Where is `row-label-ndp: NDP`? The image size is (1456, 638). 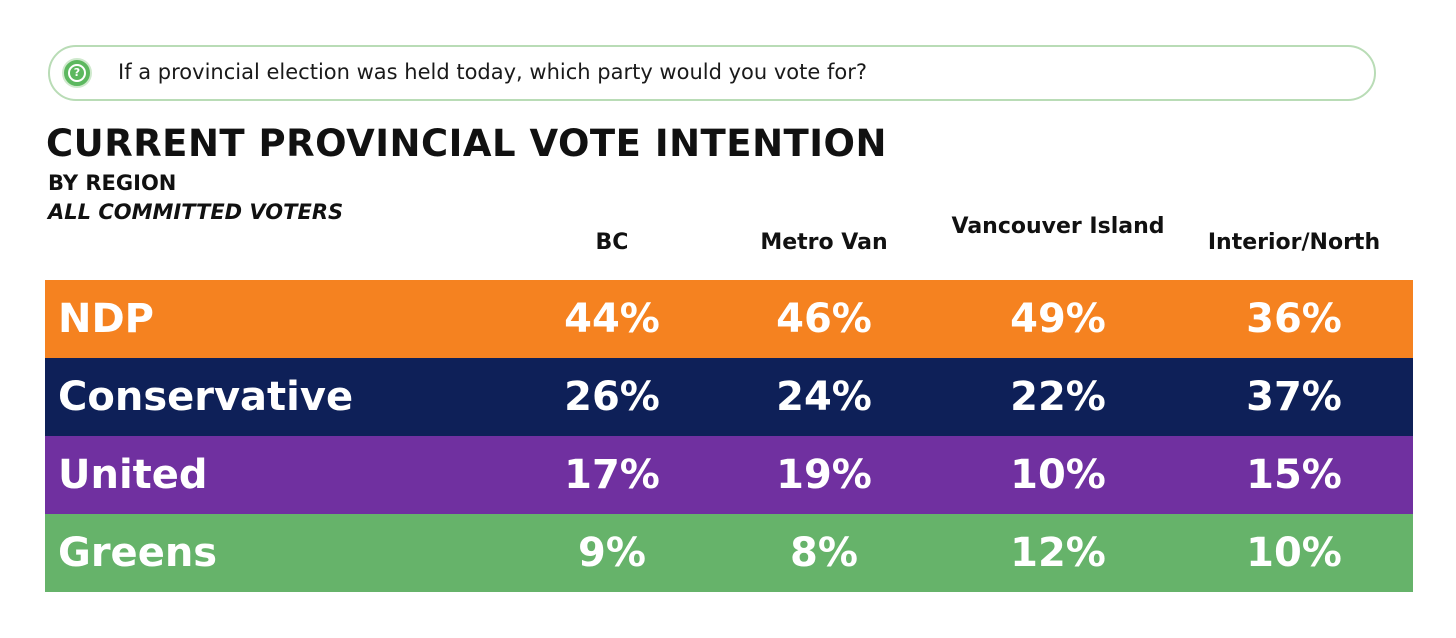 row-label-ndp: NDP is located at coordinates (106, 319).